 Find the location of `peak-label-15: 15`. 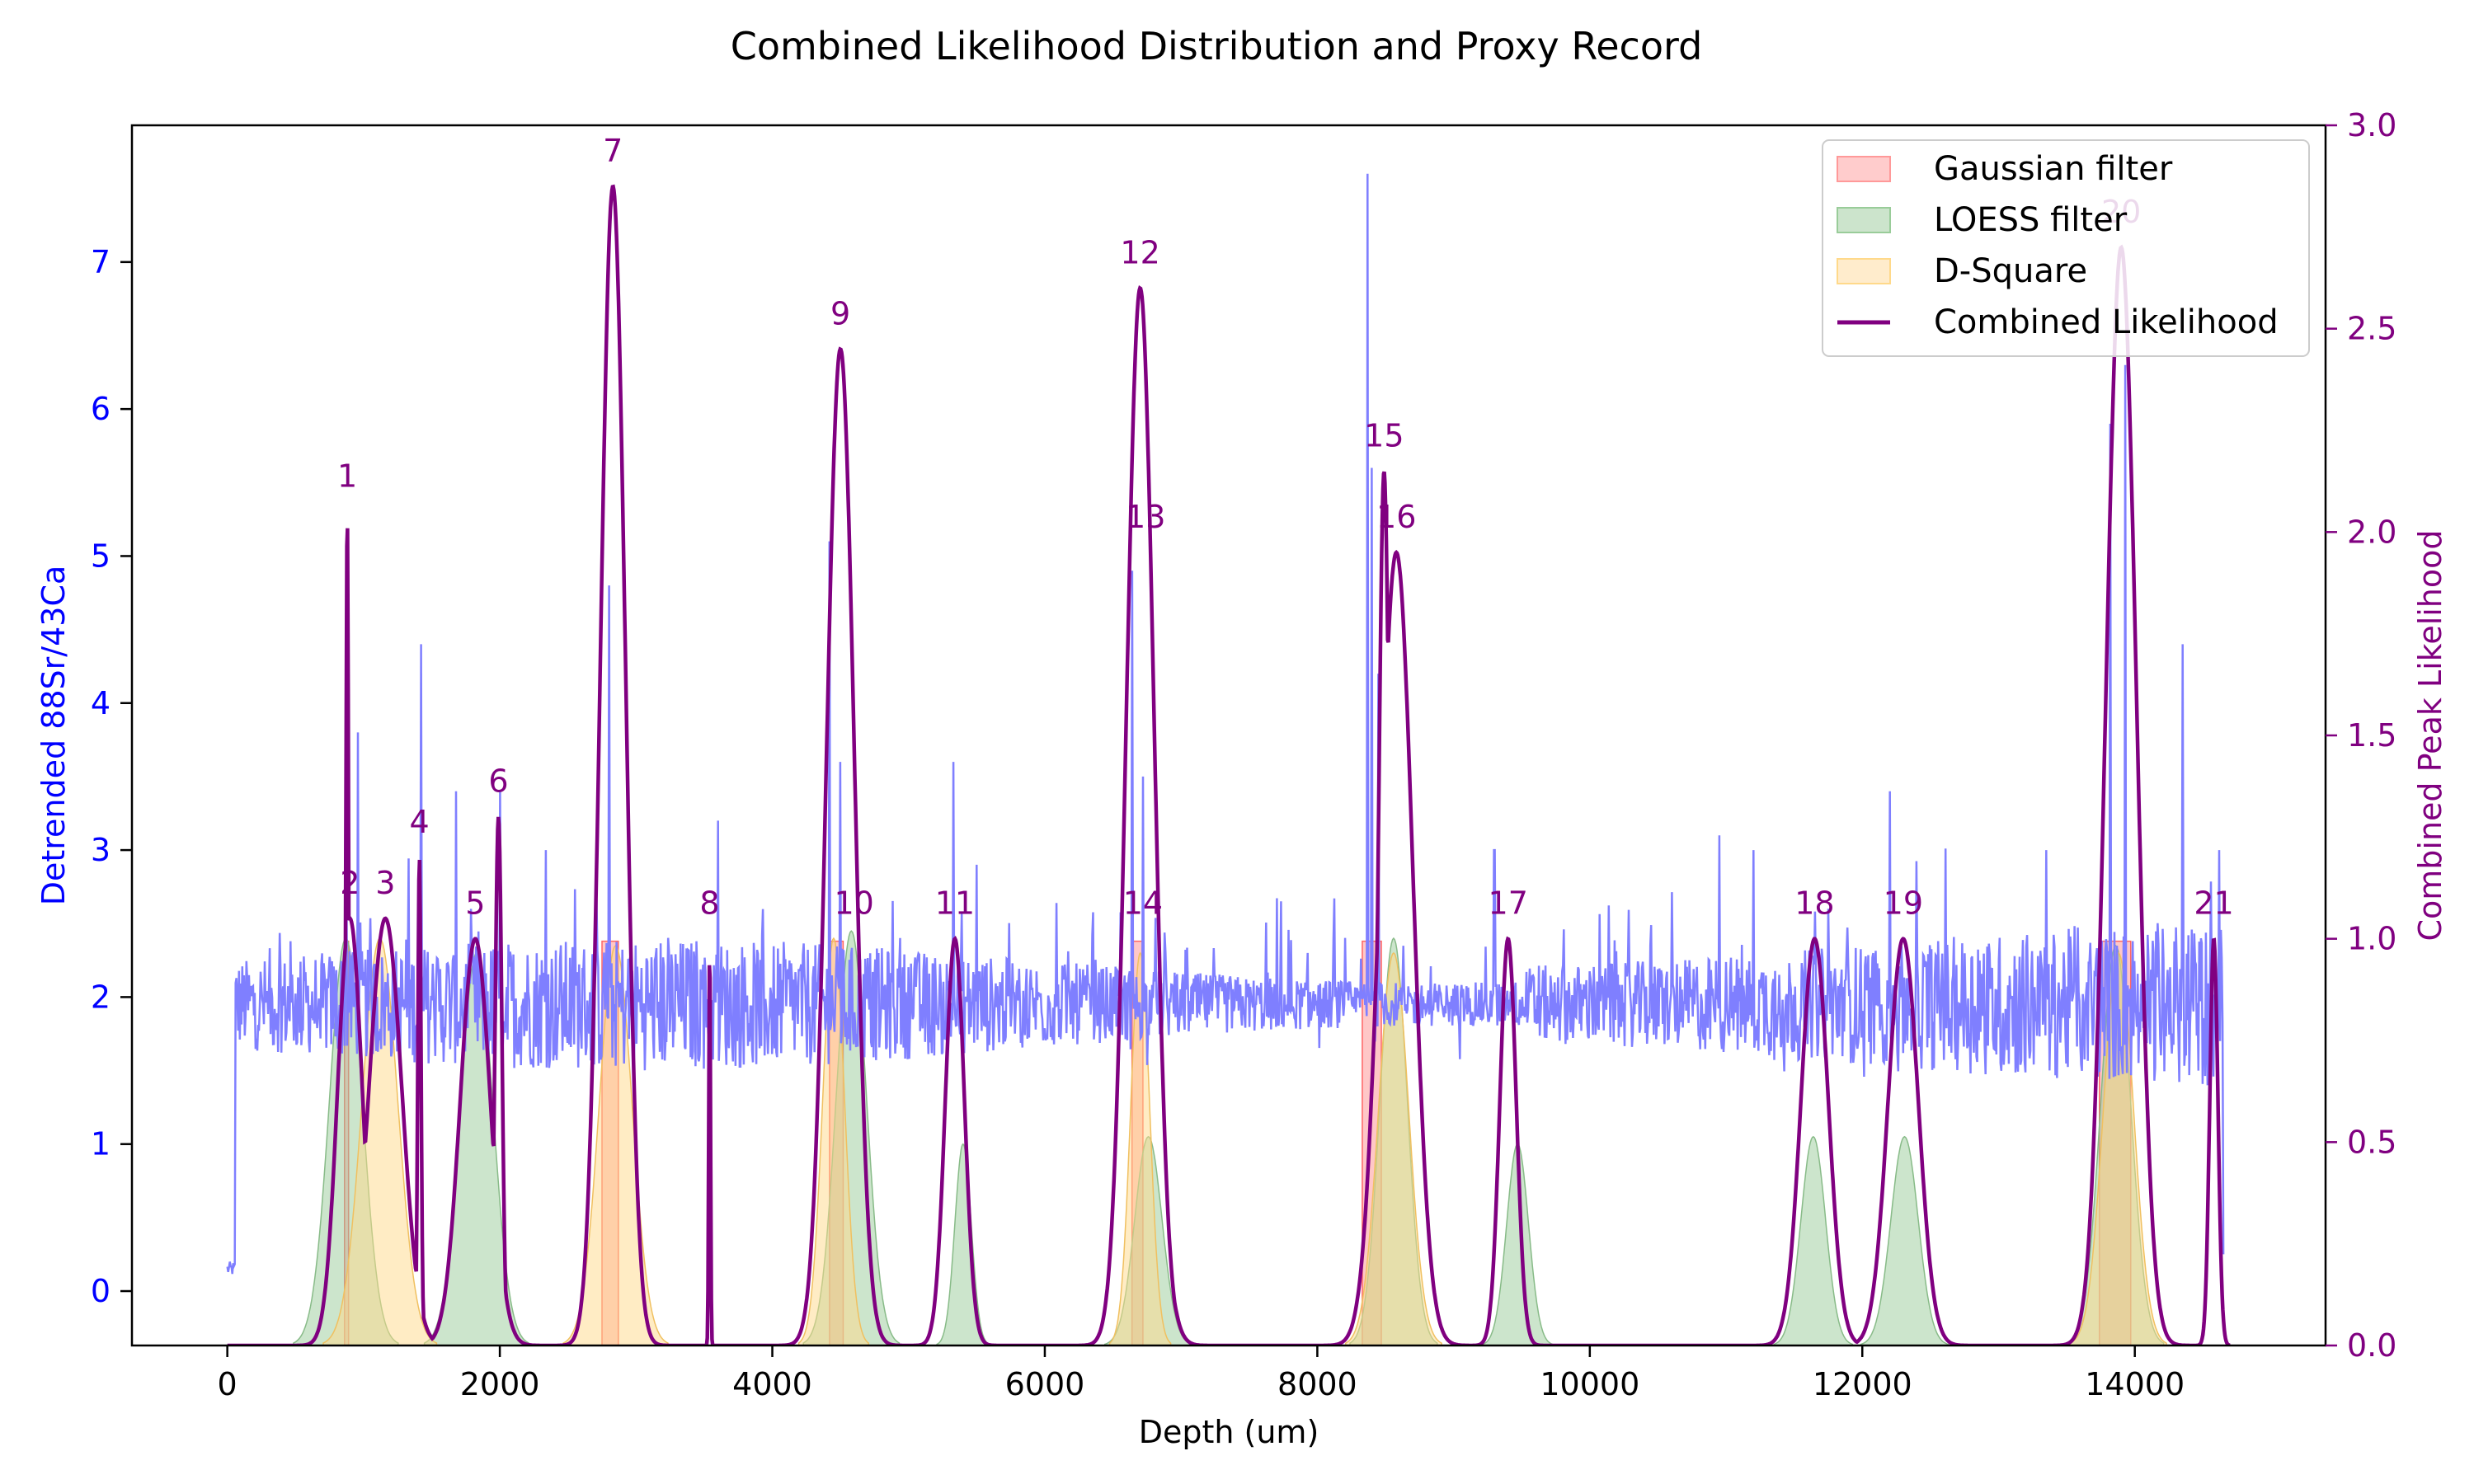

peak-label-15: 15 is located at coordinates (1384, 435).